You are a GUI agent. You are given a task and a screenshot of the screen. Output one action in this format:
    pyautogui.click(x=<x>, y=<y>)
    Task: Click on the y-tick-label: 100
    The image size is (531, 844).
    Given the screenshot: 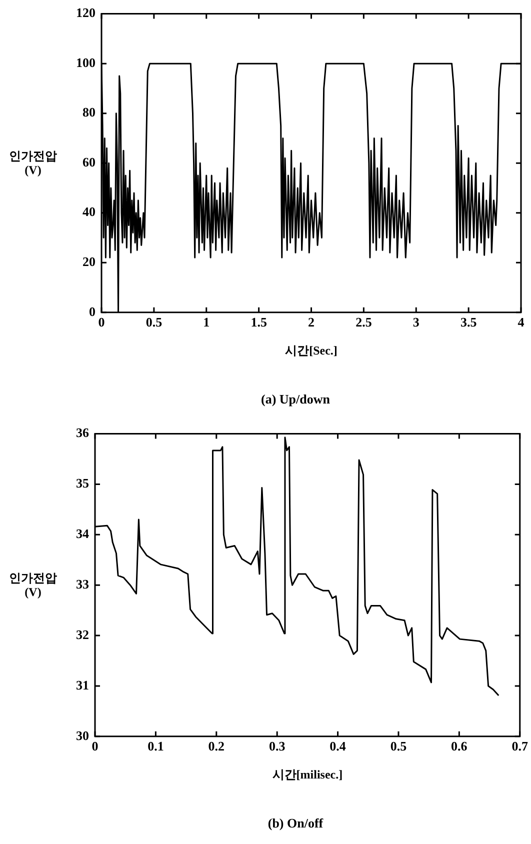 What is the action you would take?
    pyautogui.click(x=86, y=62)
    